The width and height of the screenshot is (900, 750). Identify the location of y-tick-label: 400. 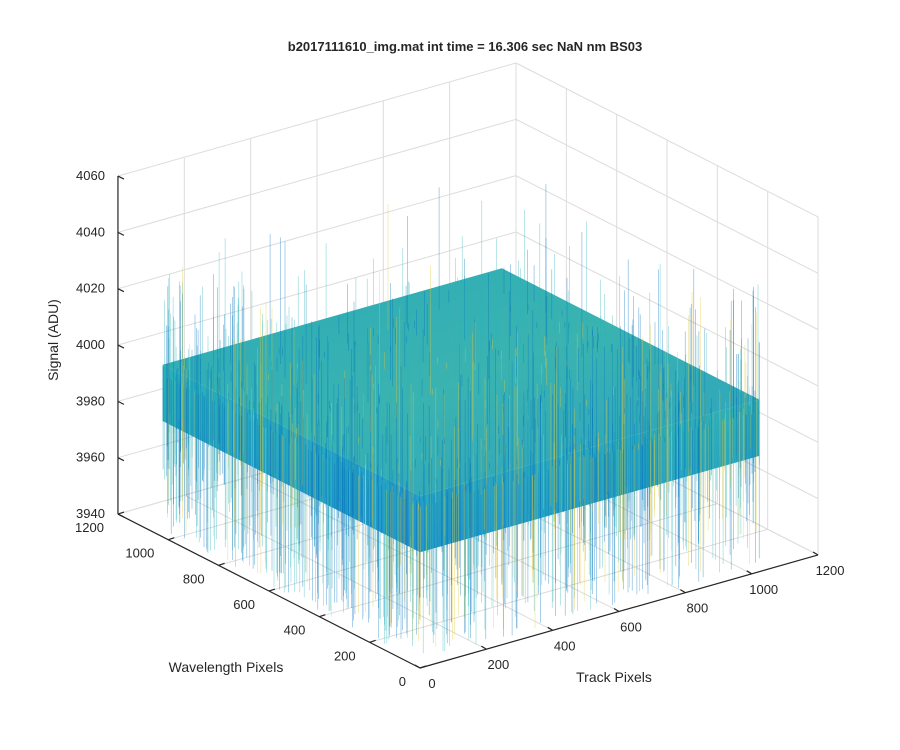
(295, 630).